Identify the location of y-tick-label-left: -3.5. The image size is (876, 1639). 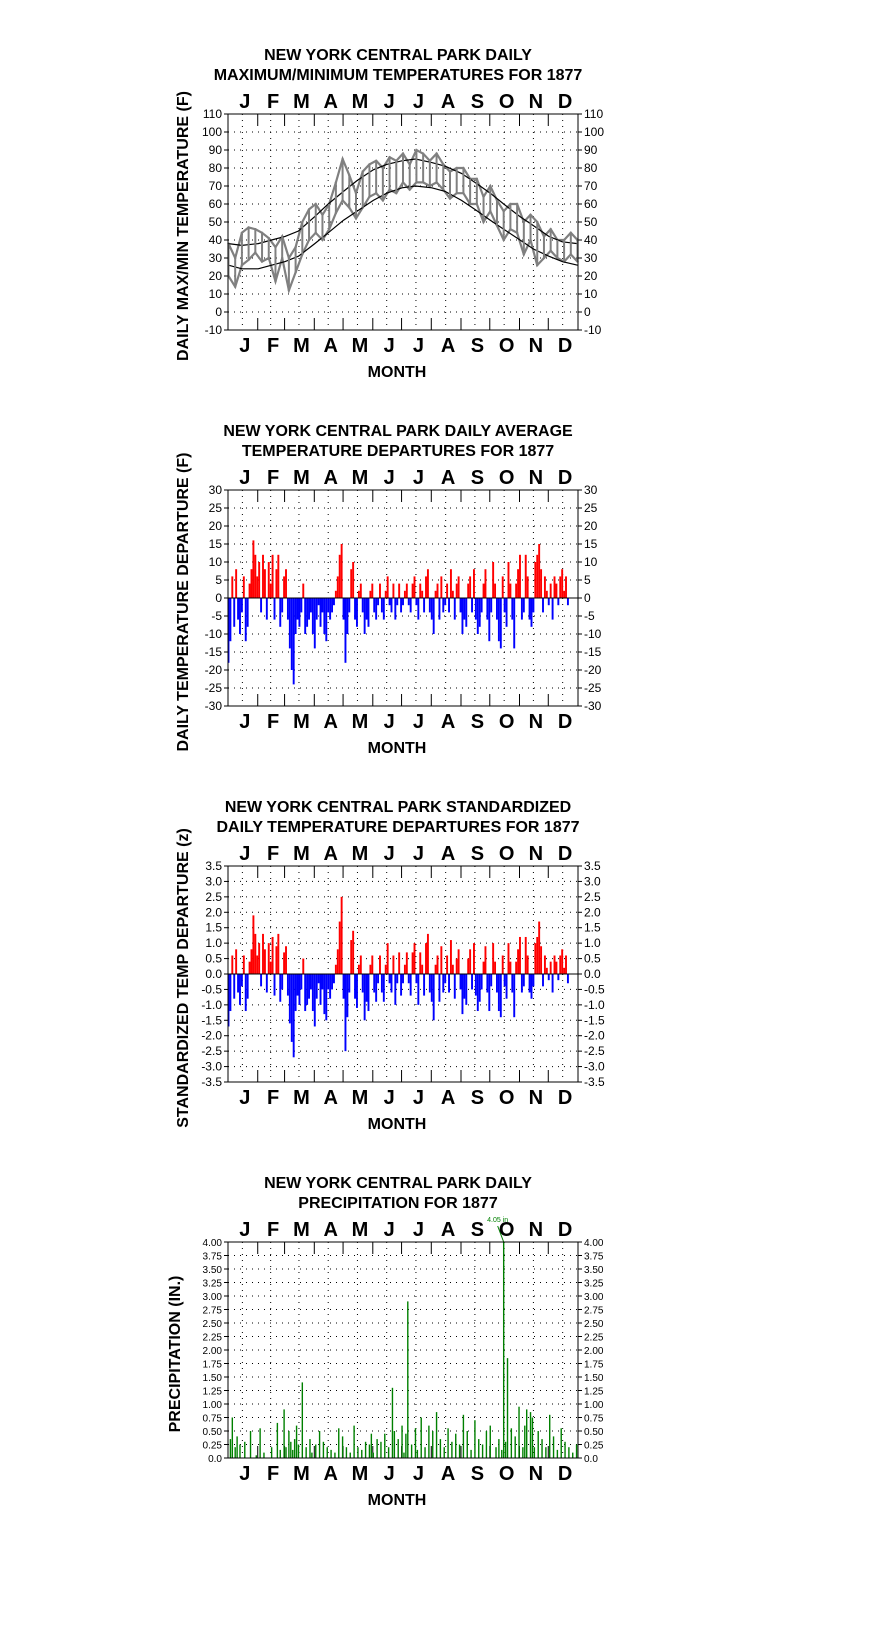
(211, 1082).